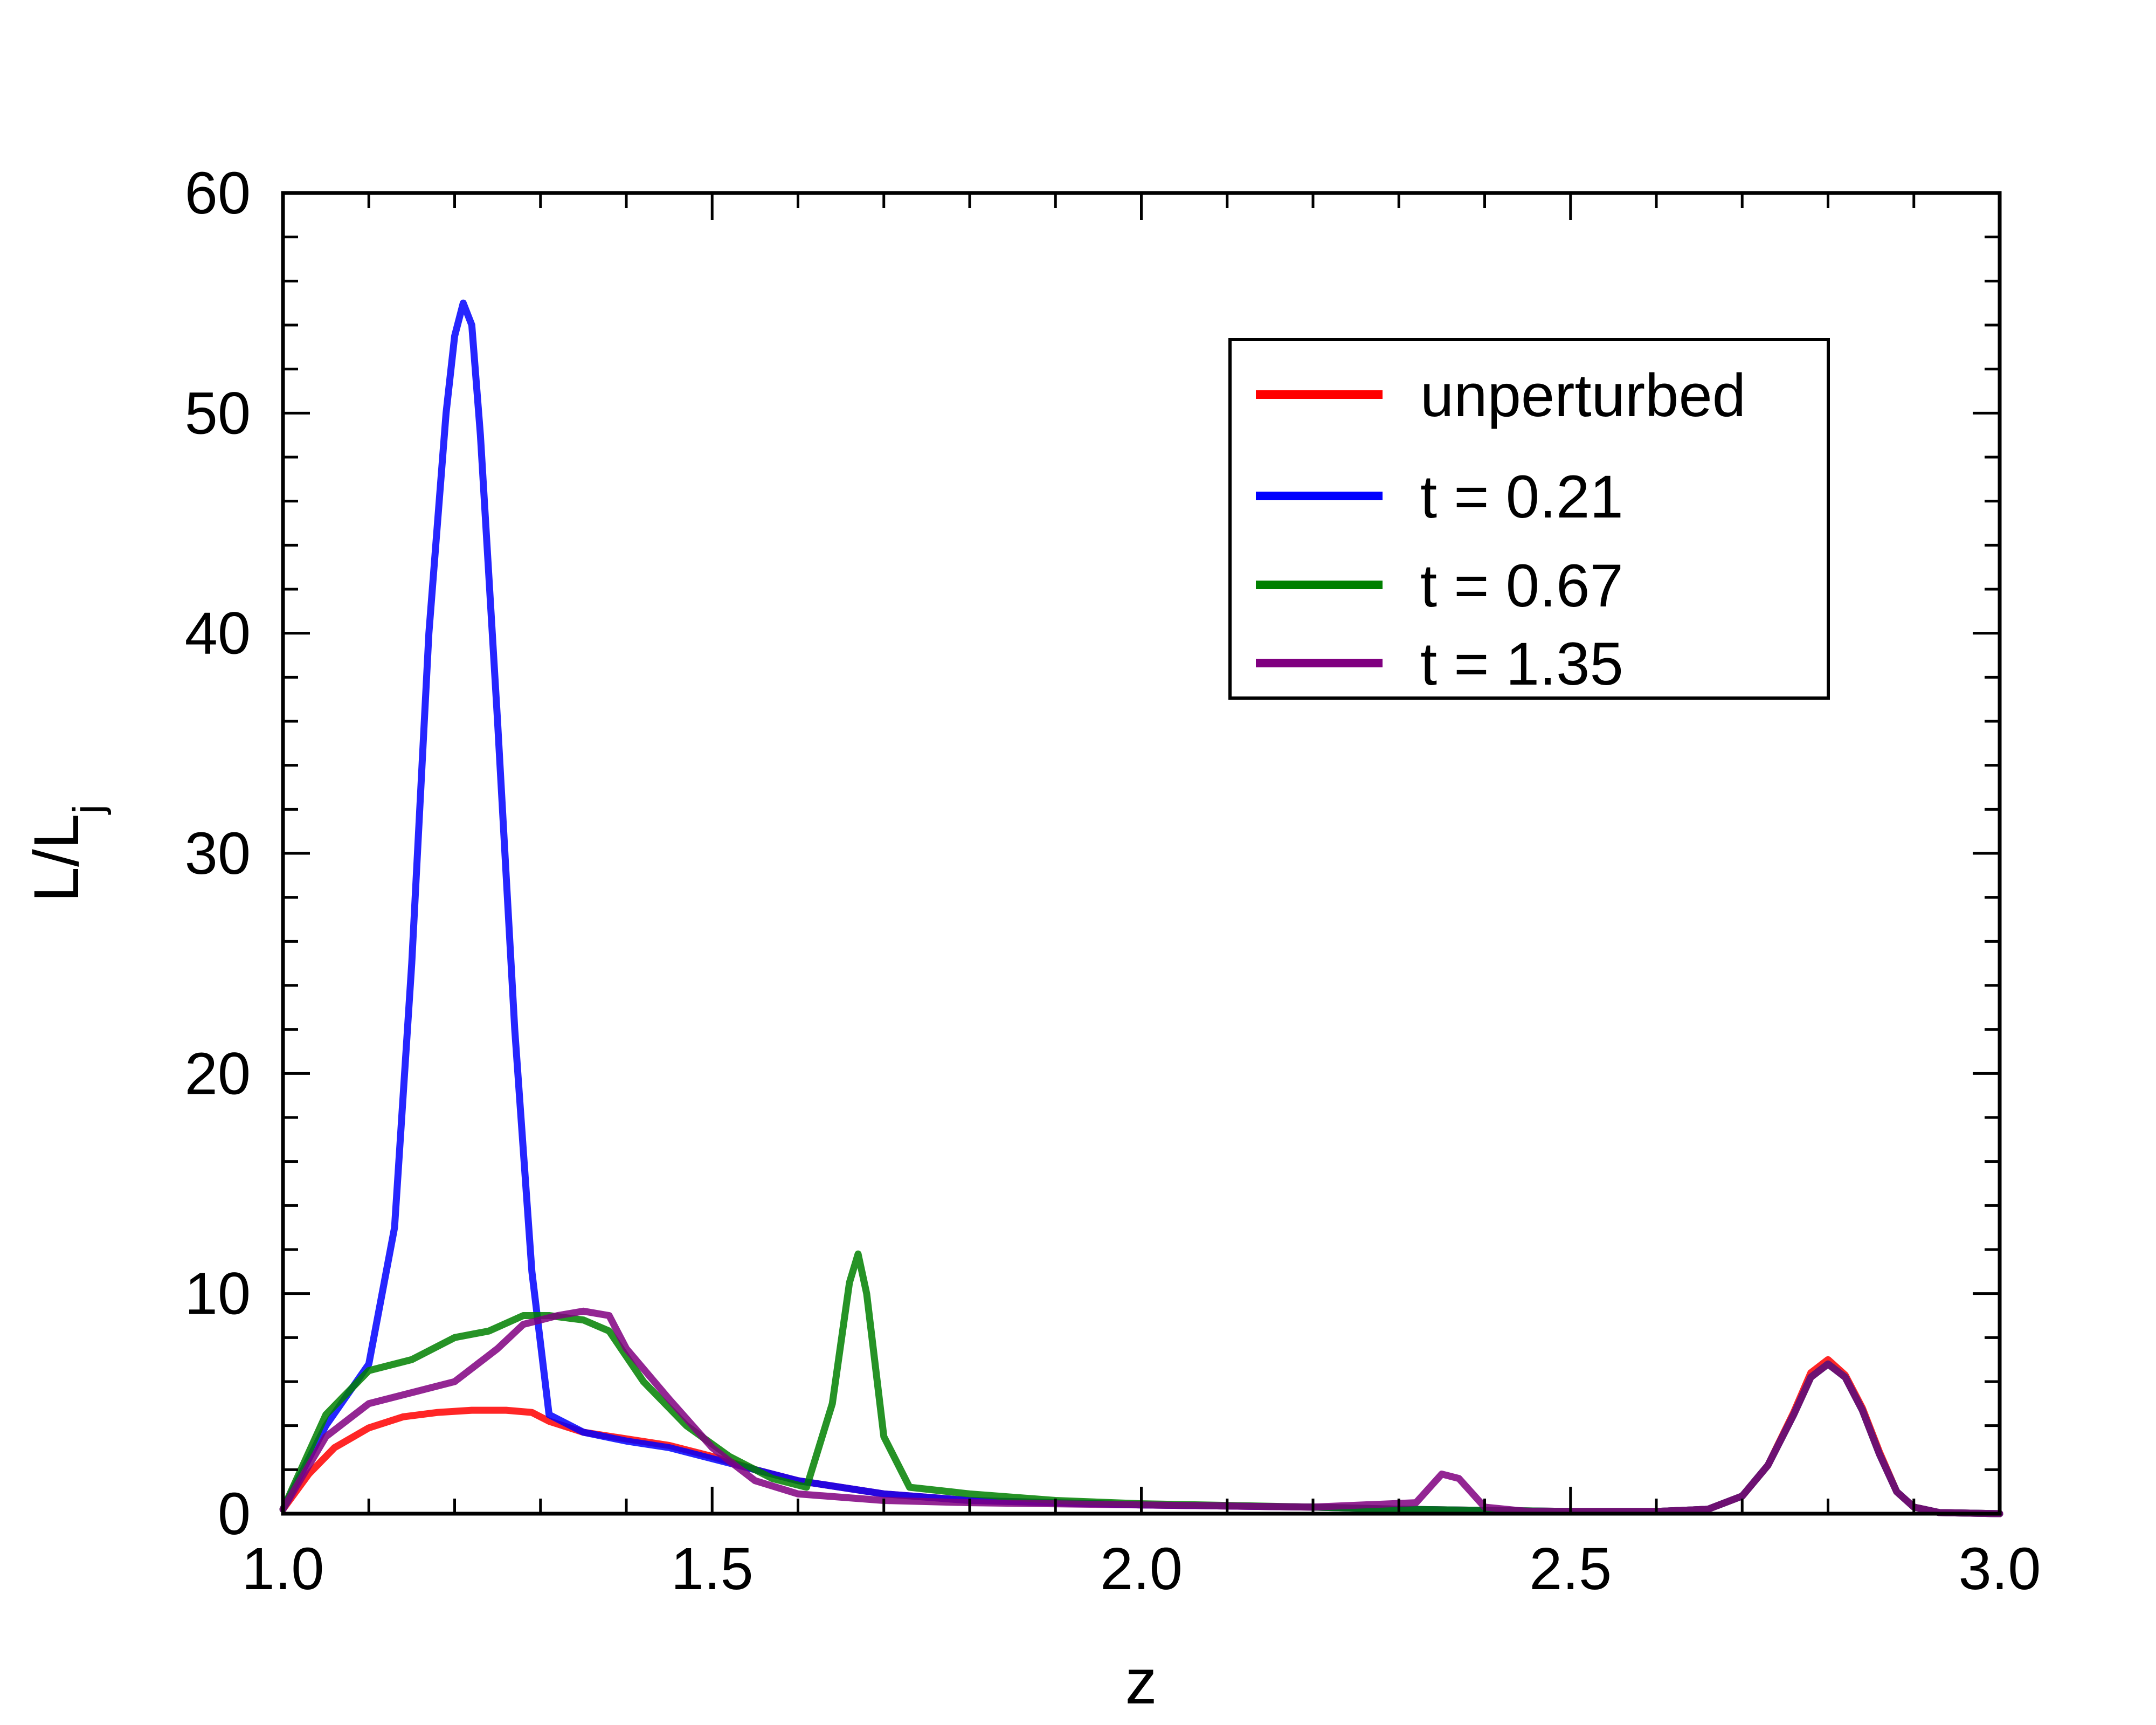 This screenshot has height=1725, width=2156. I want to click on y-tick-label: 20, so click(218, 1073).